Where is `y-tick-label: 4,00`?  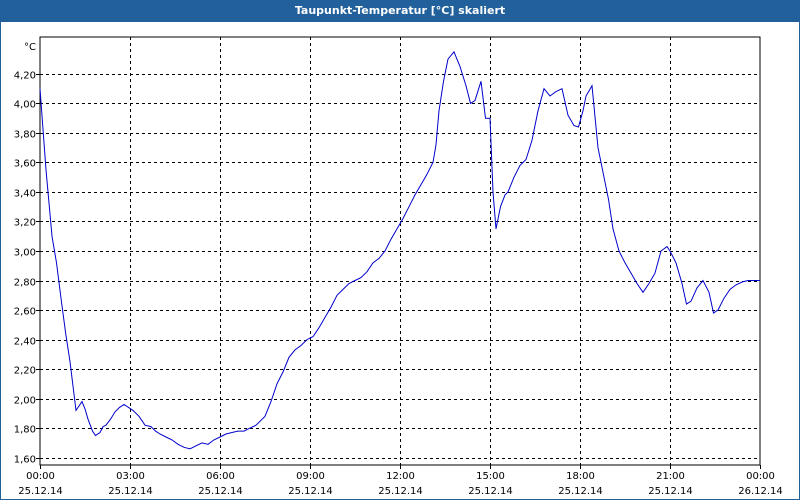
y-tick-label: 4,00 is located at coordinates (25, 105).